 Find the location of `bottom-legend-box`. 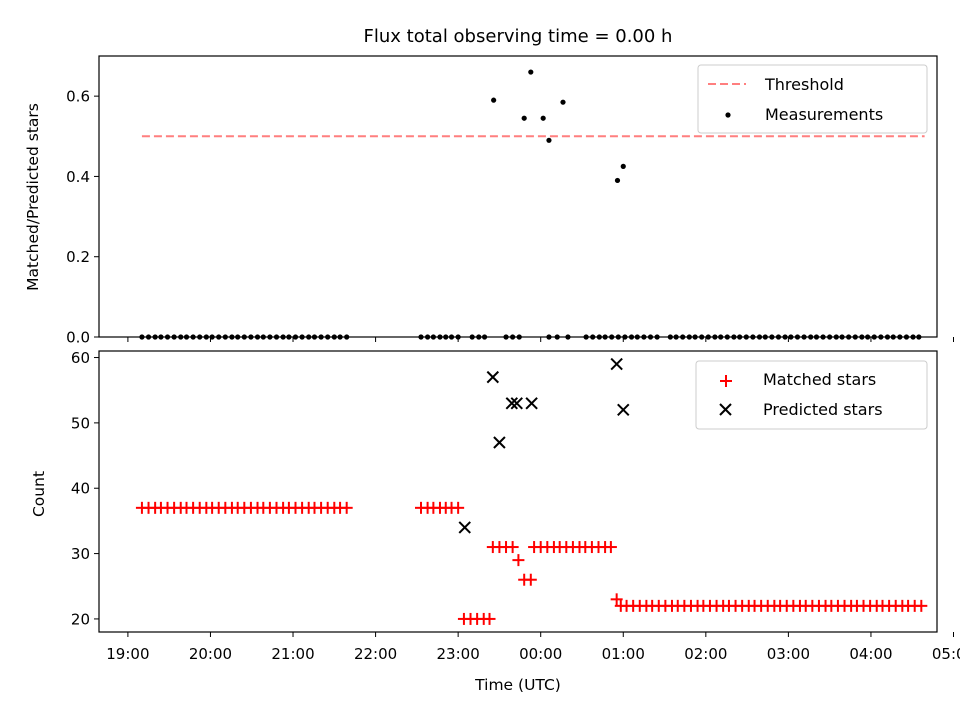

bottom-legend-box is located at coordinates (811, 395).